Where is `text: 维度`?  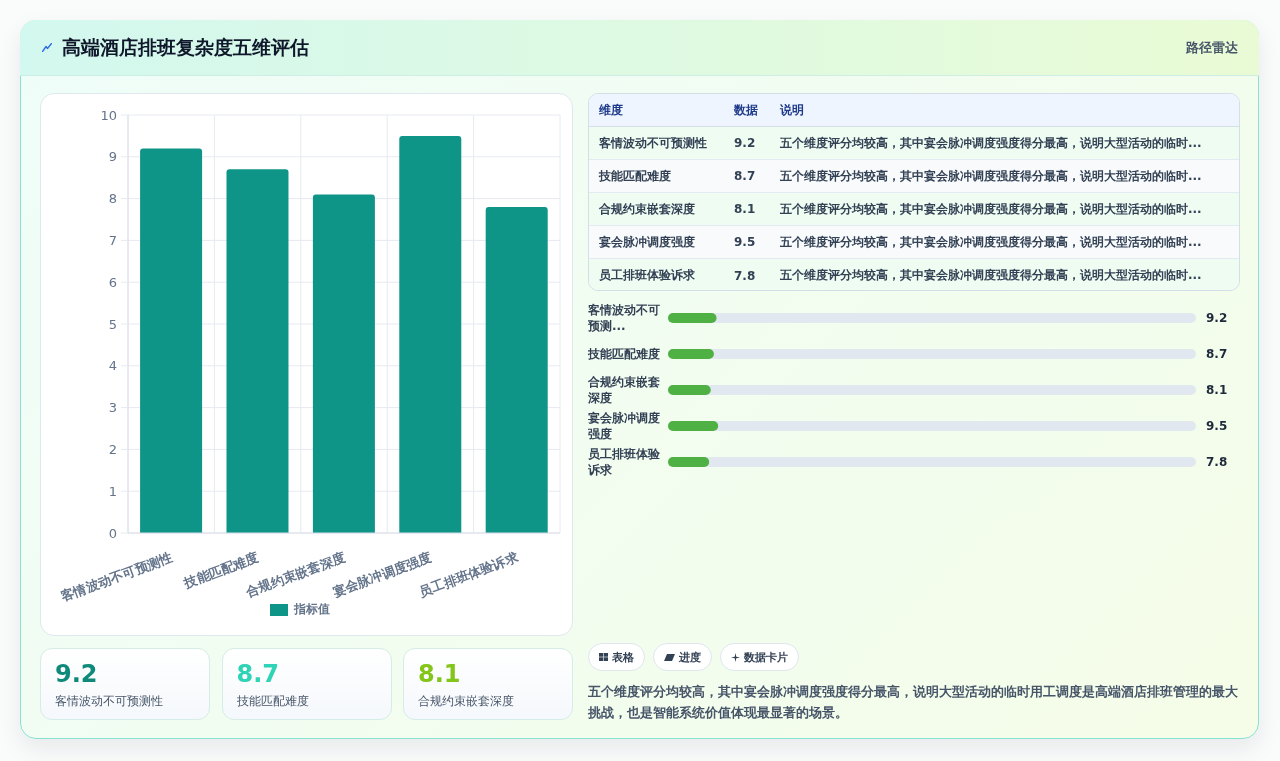 text: 维度 is located at coordinates (611, 110).